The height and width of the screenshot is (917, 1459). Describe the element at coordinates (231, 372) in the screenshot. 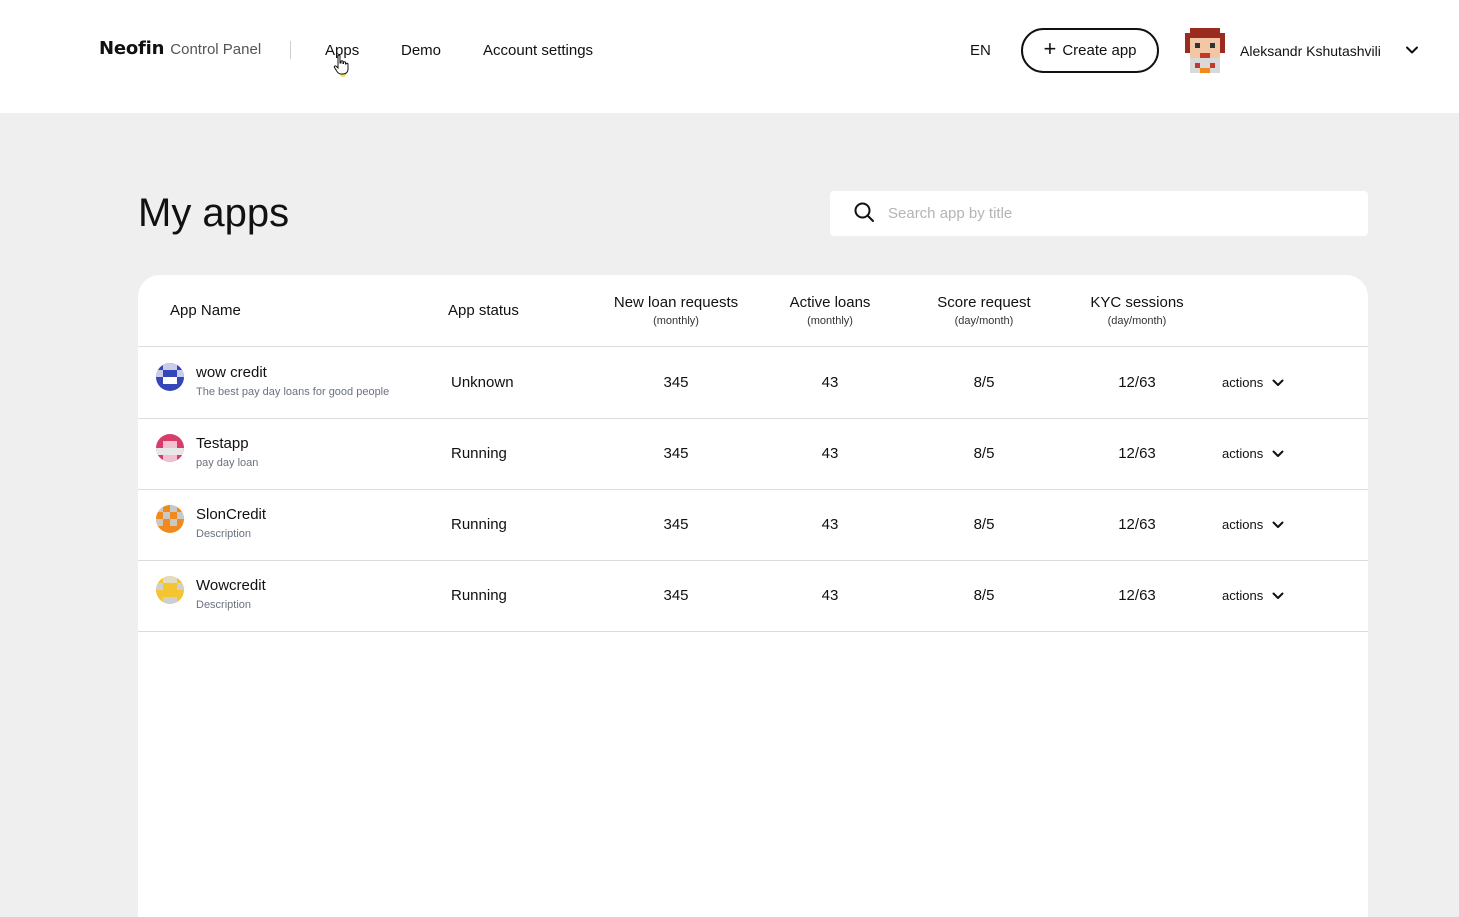

I see `app-name: wow credit` at that location.